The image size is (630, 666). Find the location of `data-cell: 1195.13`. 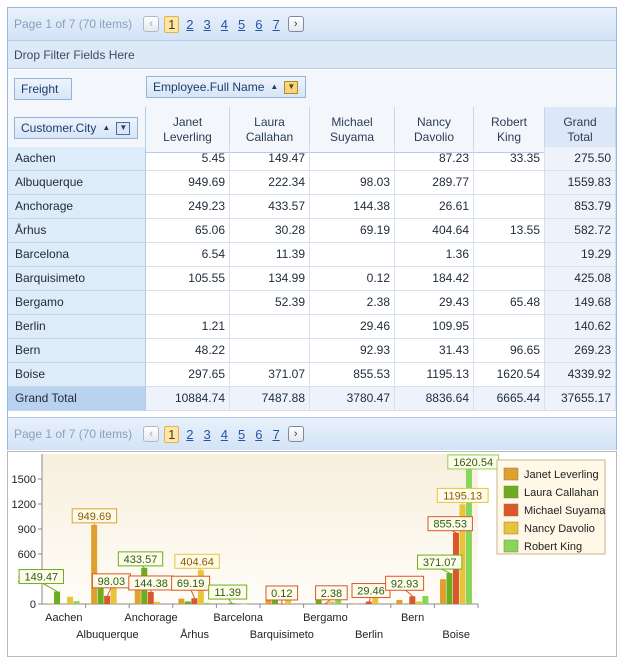

data-cell: 1195.13 is located at coordinates (434, 375).